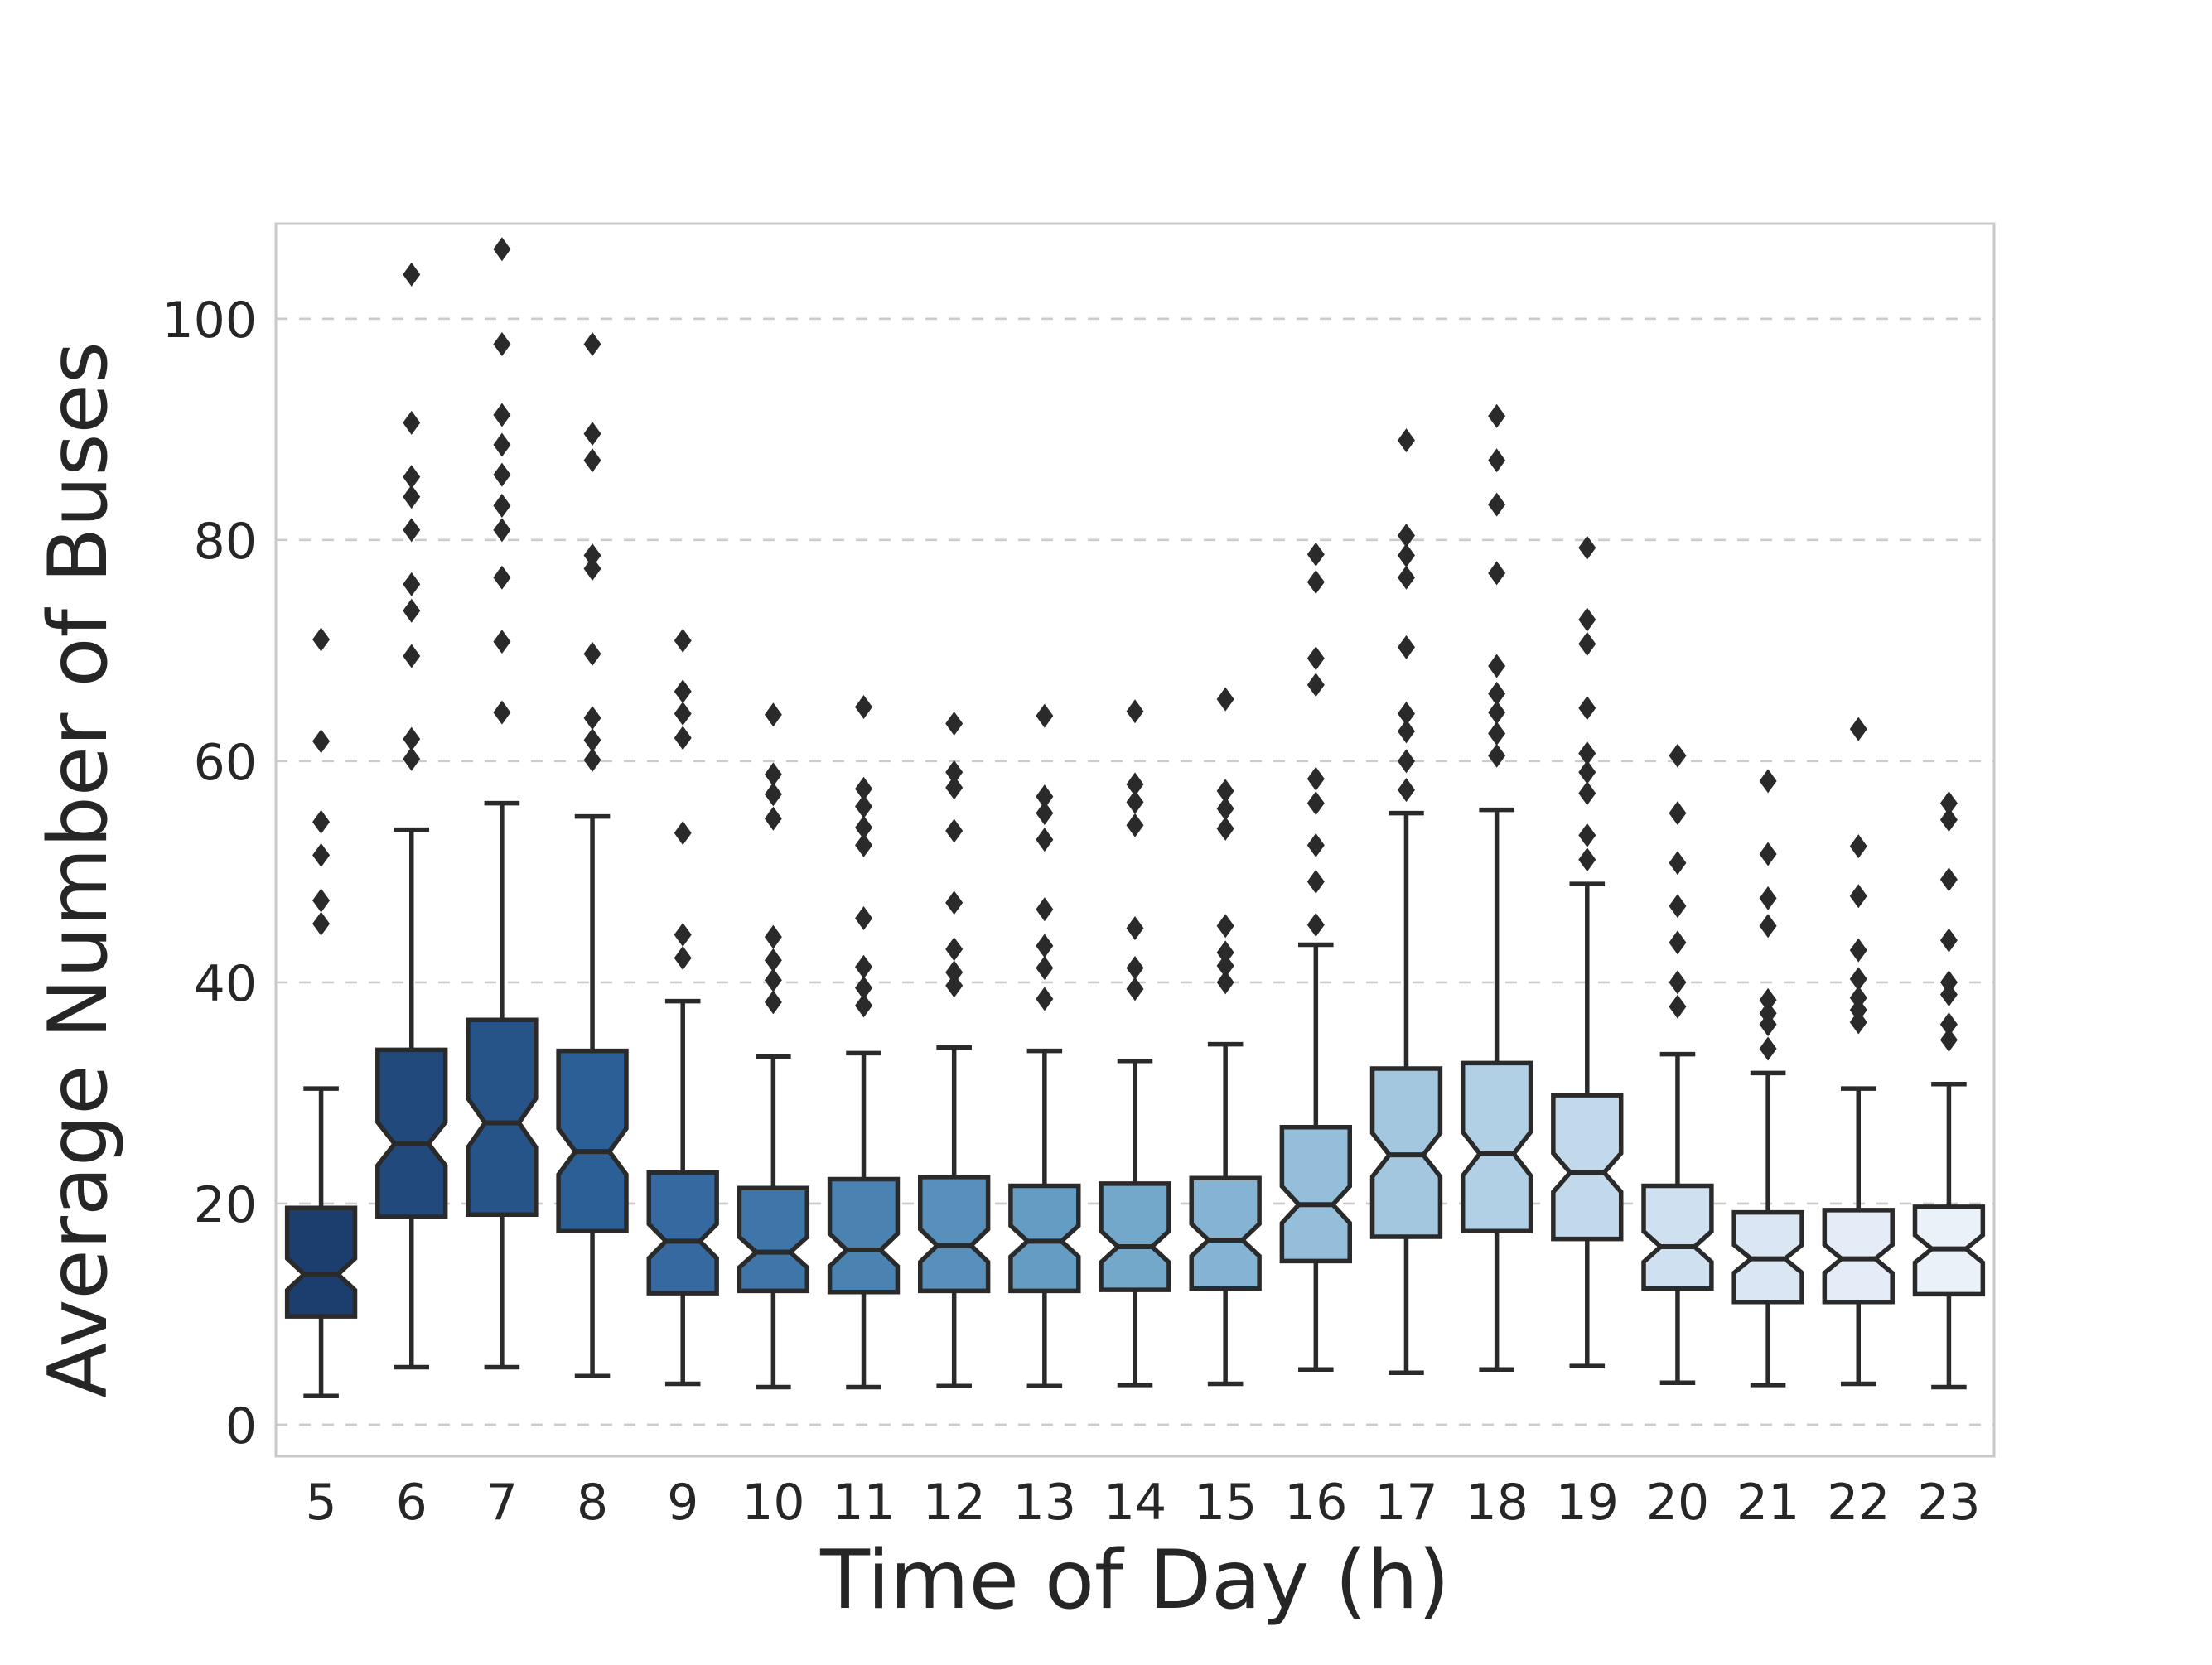 Image resolution: width=2212 pixels, height=1665 pixels. I want to click on x-tick-label: 14, so click(1135, 1503).